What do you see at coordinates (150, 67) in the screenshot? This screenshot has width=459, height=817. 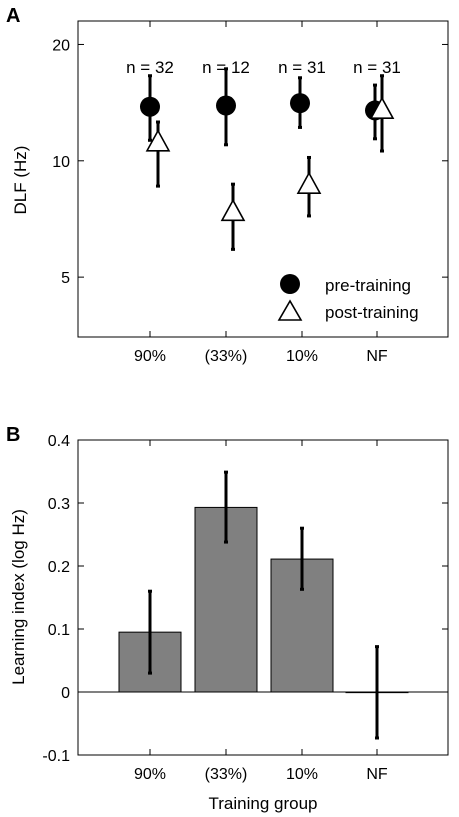 I see `sample-size-label: n = 32` at bounding box center [150, 67].